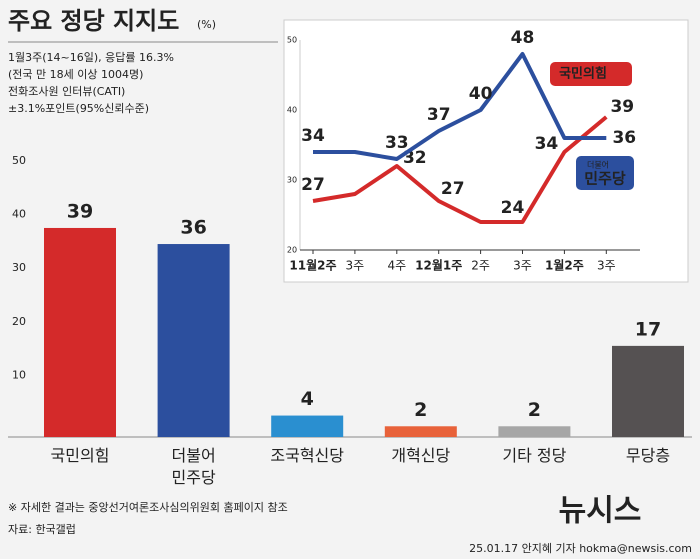 The image size is (700, 559). What do you see at coordinates (605, 179) in the screenshot?
I see `legend-label: 민주당` at bounding box center [605, 179].